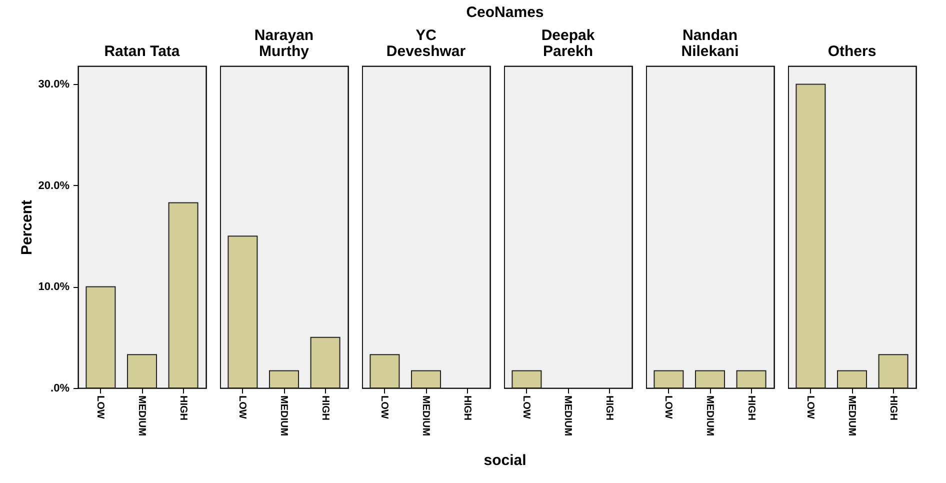 The height and width of the screenshot is (483, 946). Describe the element at coordinates (60, 388) in the screenshot. I see `y-tick-label: .0%` at that location.